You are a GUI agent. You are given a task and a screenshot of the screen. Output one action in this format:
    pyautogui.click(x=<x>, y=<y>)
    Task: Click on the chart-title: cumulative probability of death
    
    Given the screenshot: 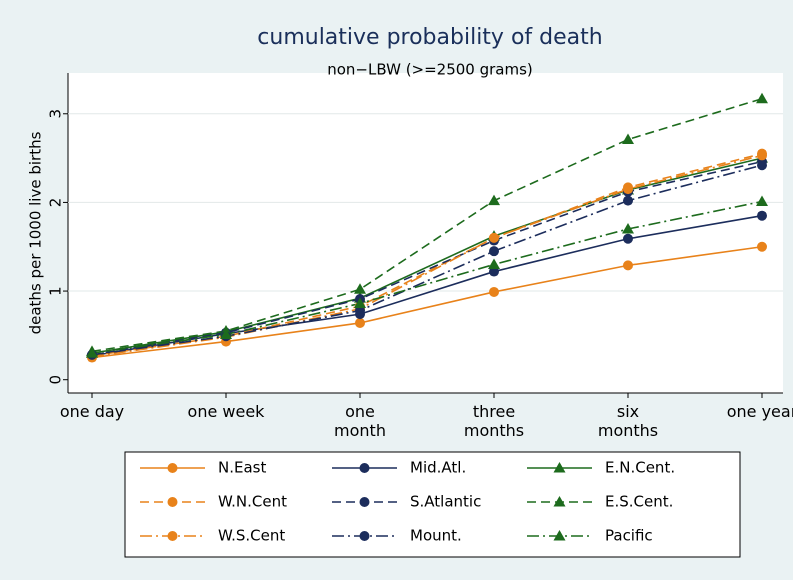 What is the action you would take?
    pyautogui.click(x=429, y=37)
    